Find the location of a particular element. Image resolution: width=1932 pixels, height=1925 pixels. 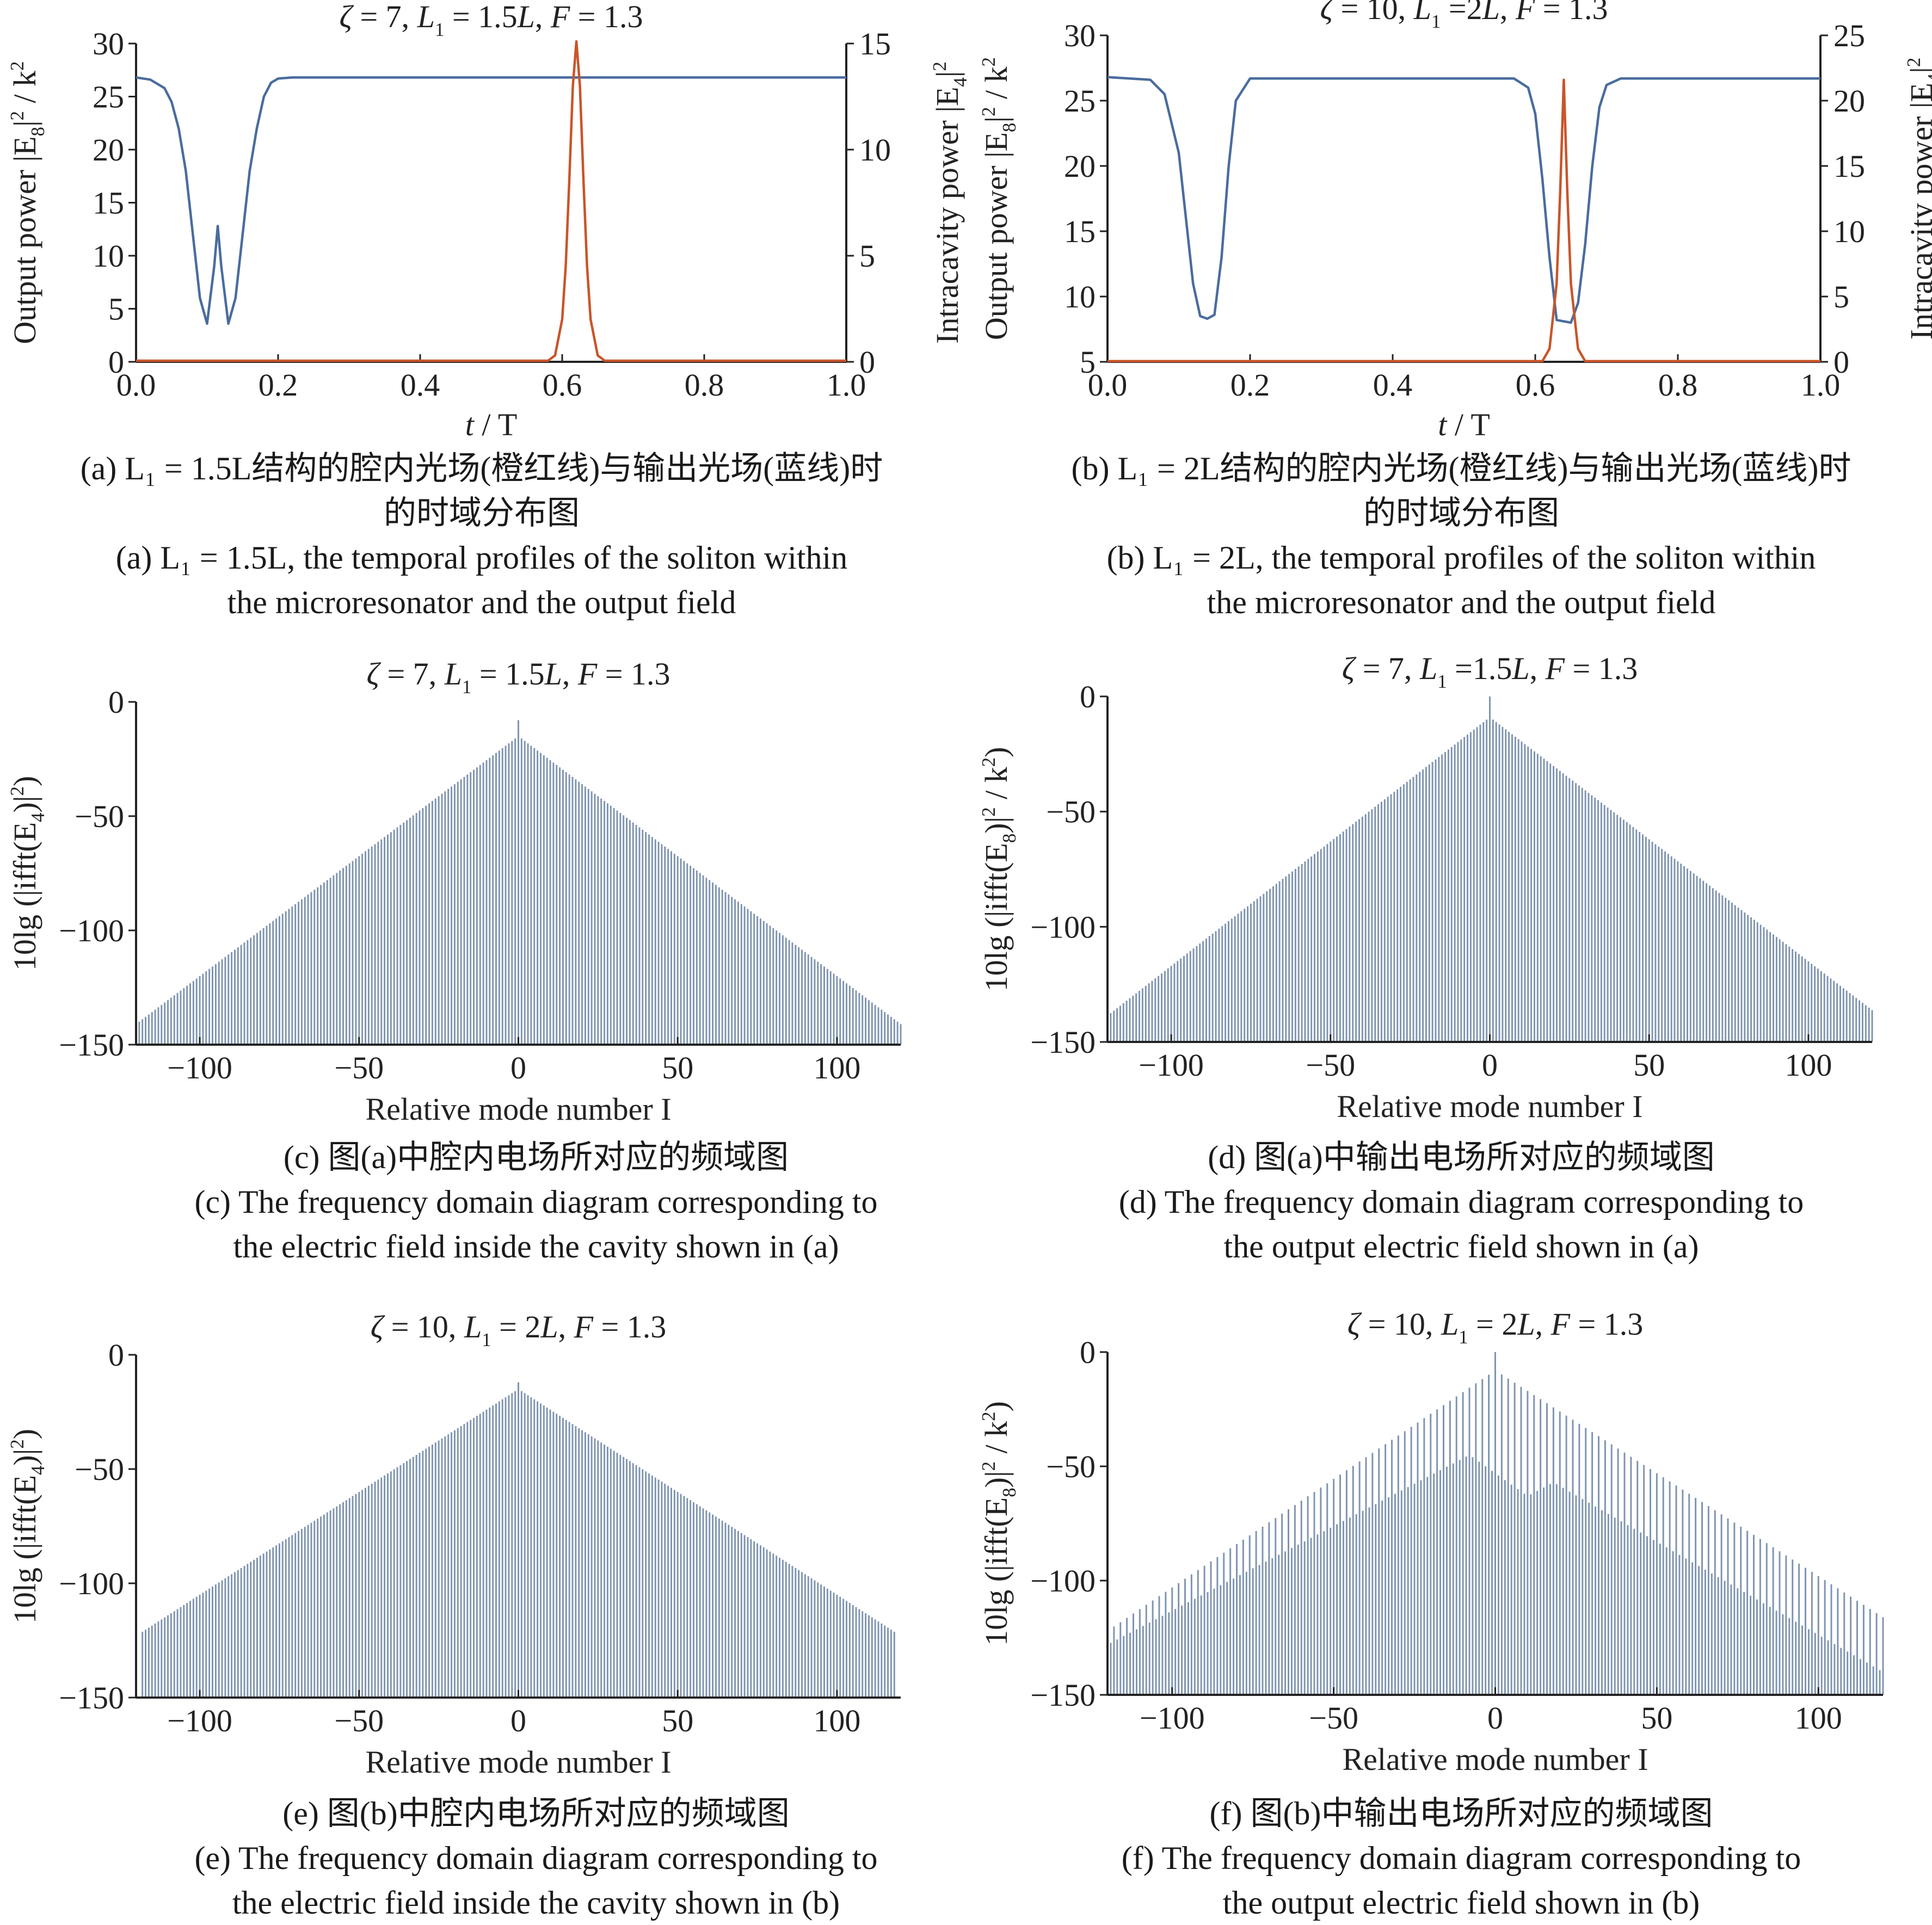

caption-d-zh: (d) 图(a)中输出电场所对应的频域图 is located at coordinates (1461, 1157).